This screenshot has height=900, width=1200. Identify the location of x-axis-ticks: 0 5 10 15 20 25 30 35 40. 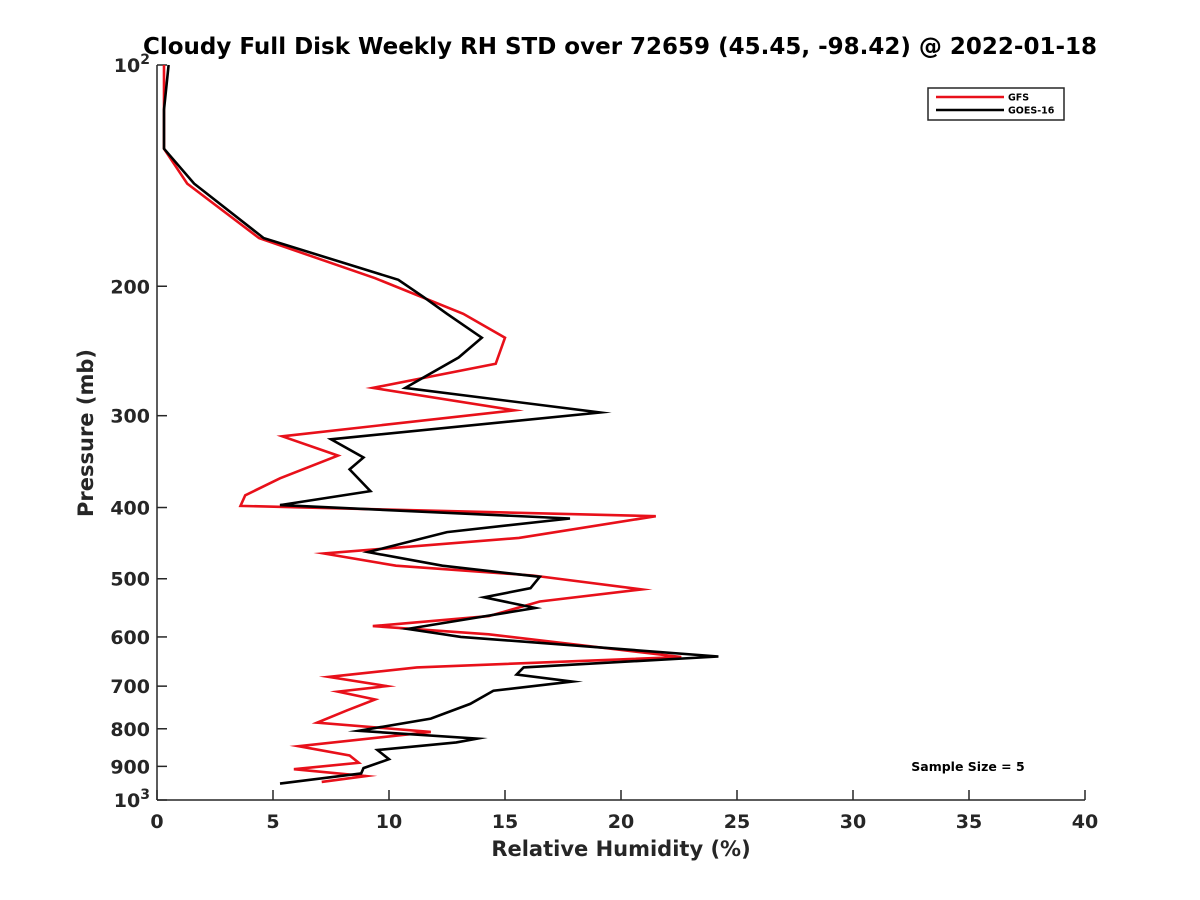
(624, 811).